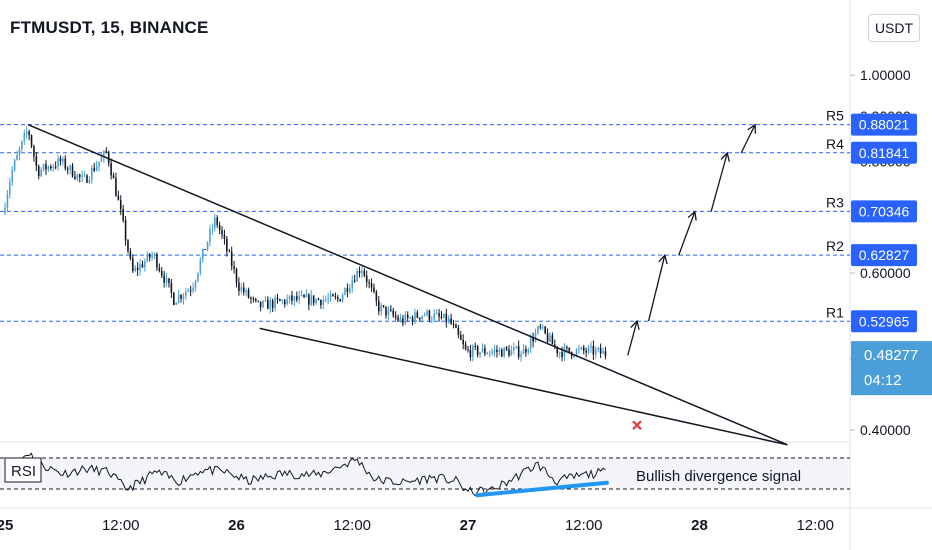  Describe the element at coordinates (883, 380) in the screenshot. I see `countdown-label: 04:12` at that location.